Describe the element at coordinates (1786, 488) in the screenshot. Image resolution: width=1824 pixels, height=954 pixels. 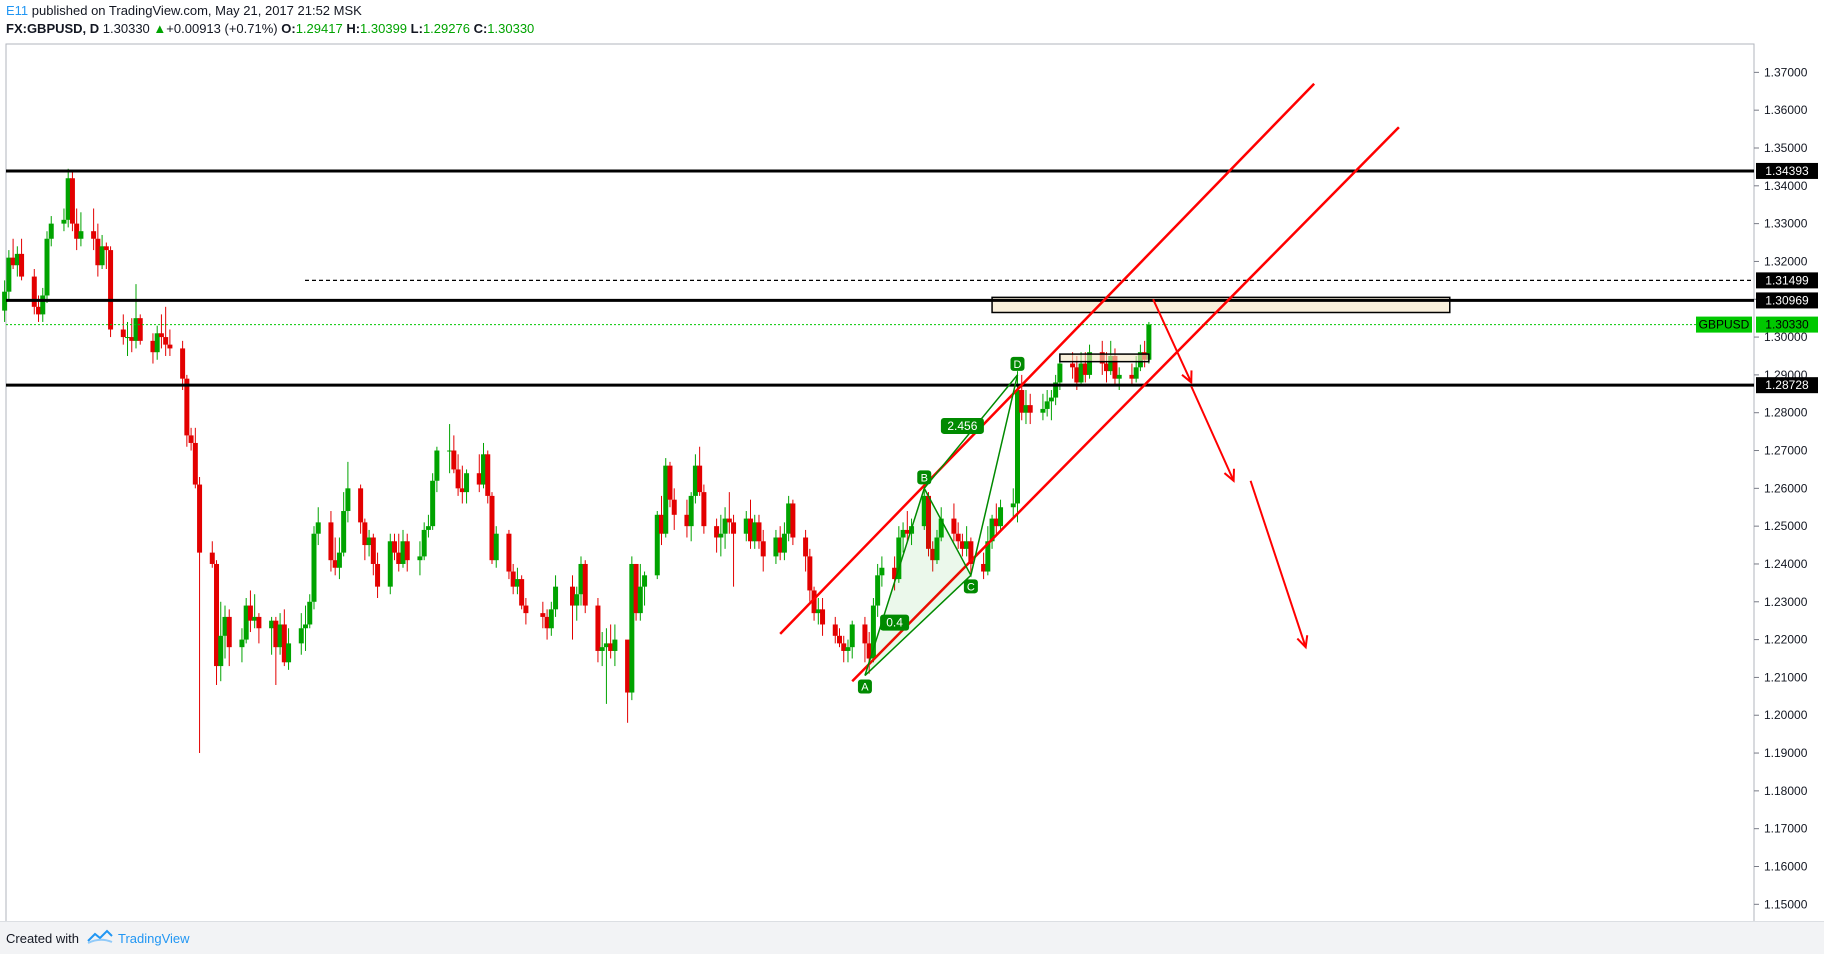
I see `y-tick-label: 1.26000` at that location.